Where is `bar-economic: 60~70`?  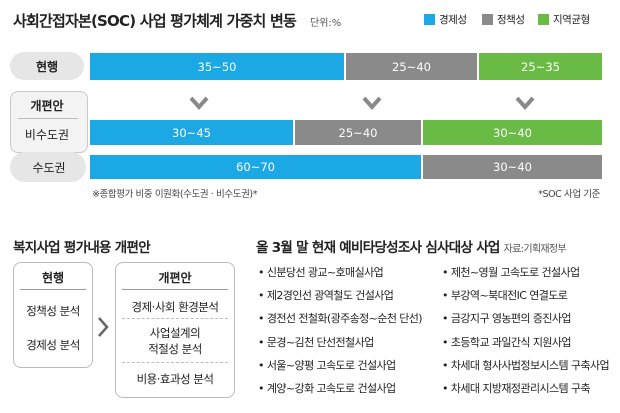 bar-economic: 60~70 is located at coordinates (255, 167).